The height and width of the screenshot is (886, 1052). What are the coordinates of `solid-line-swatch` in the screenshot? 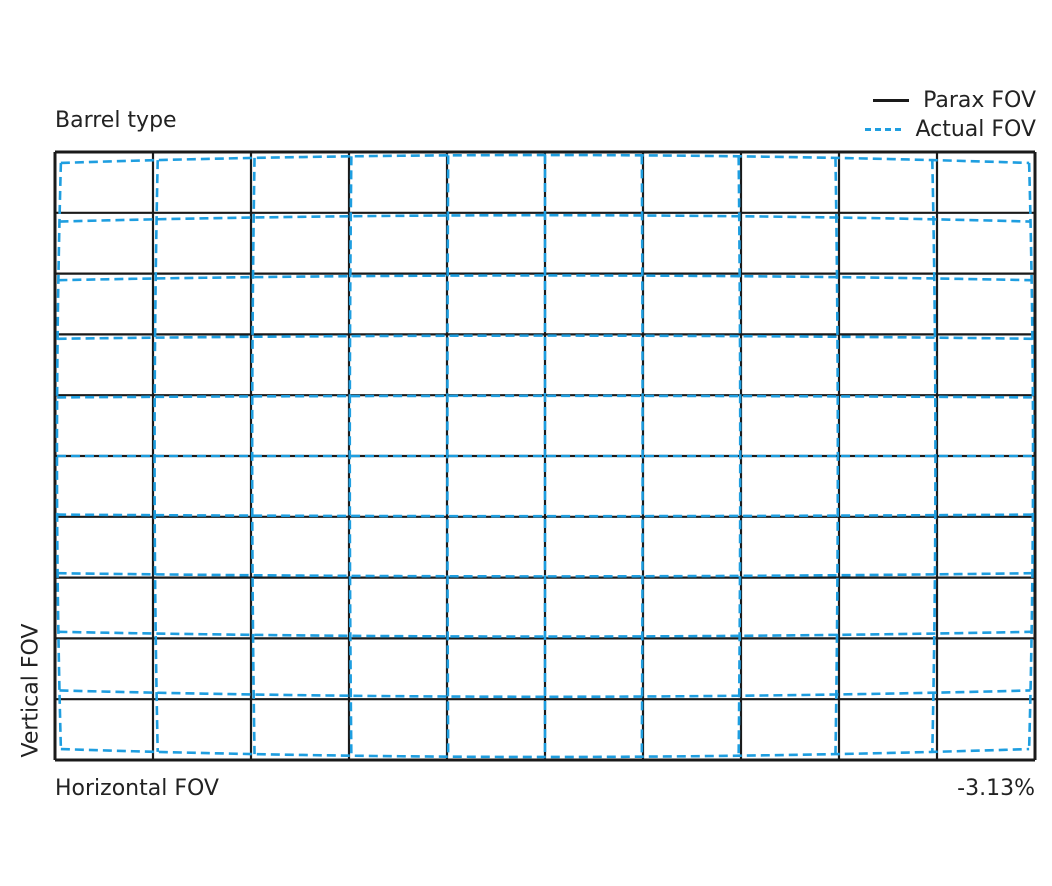 It's located at (891, 100).